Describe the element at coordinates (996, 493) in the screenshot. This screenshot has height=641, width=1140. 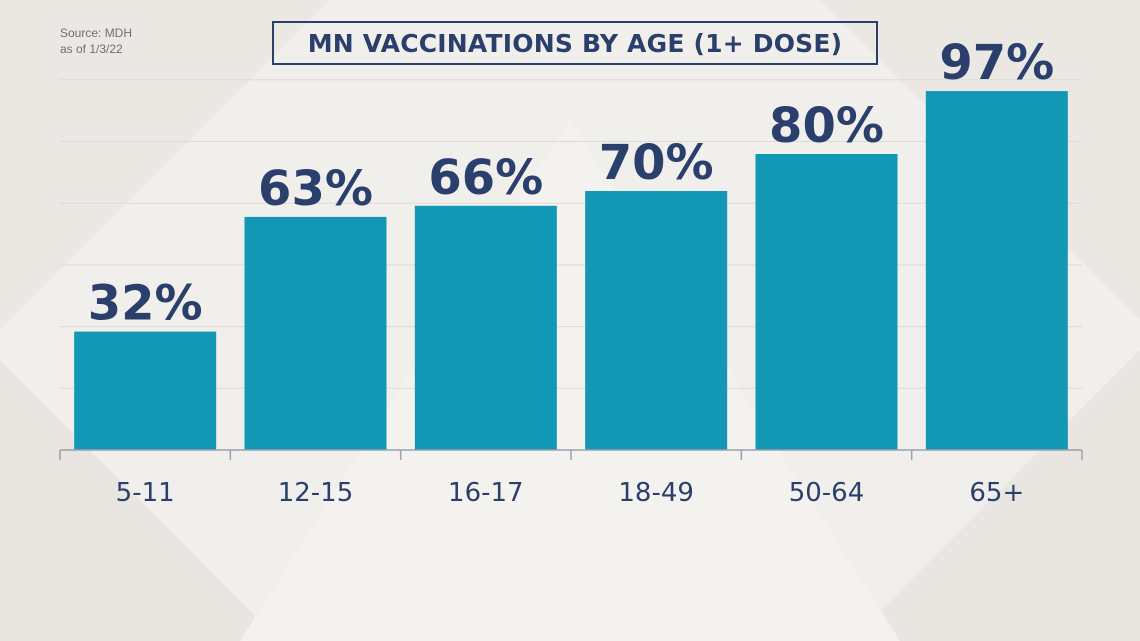
I see `category-label: 65+` at that location.